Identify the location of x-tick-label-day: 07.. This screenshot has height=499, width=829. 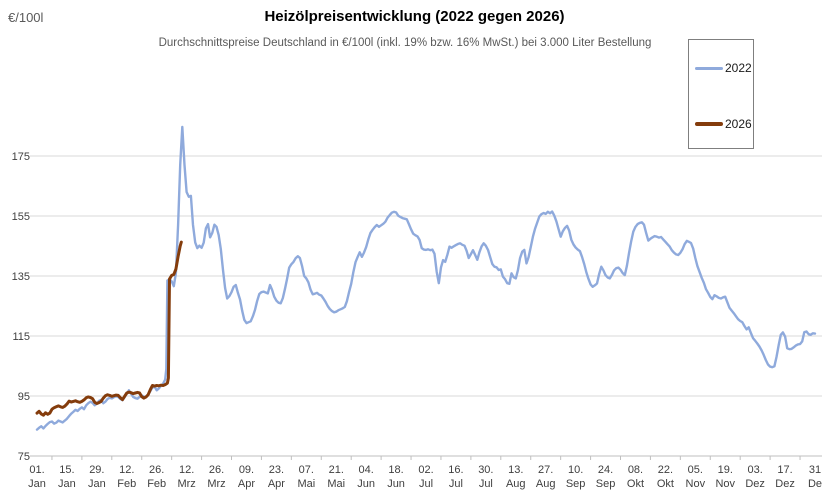
(306, 470).